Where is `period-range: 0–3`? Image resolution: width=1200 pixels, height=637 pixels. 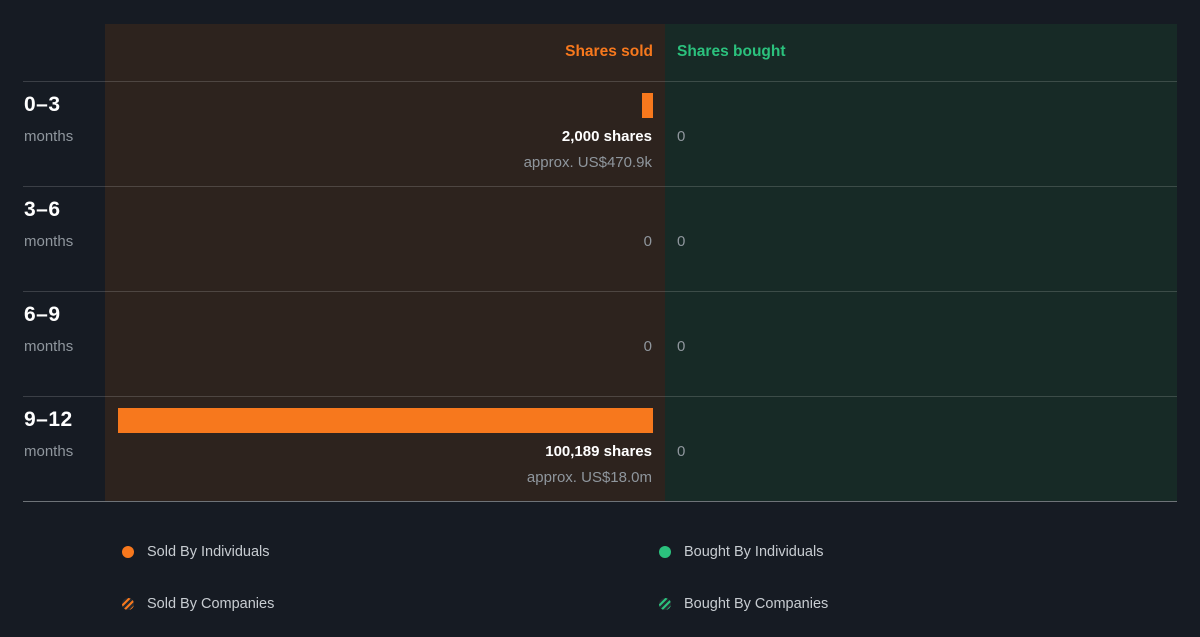
period-range: 0–3 is located at coordinates (42, 104).